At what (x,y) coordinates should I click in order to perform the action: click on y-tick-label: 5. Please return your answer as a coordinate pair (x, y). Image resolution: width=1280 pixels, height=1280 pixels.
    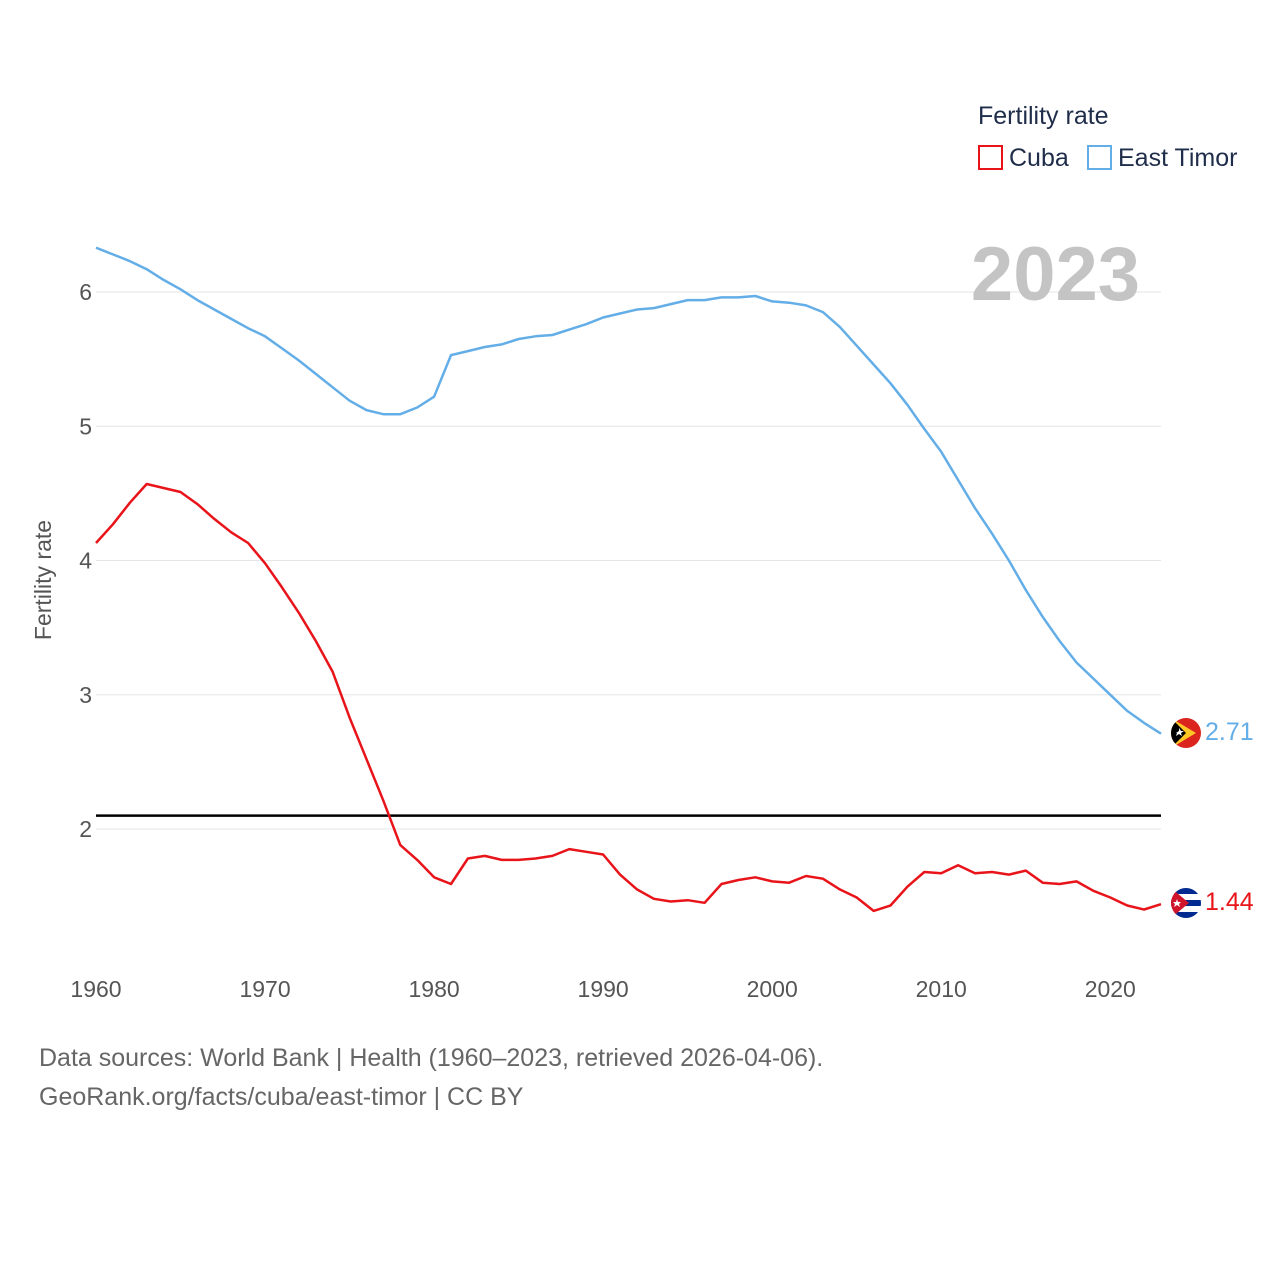
    Looking at the image, I should click on (85, 426).